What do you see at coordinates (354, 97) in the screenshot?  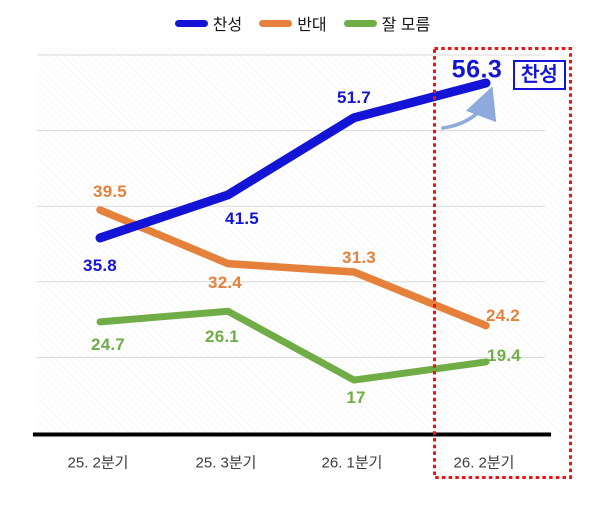 I see `data-label-agree-q3: 51.7` at bounding box center [354, 97].